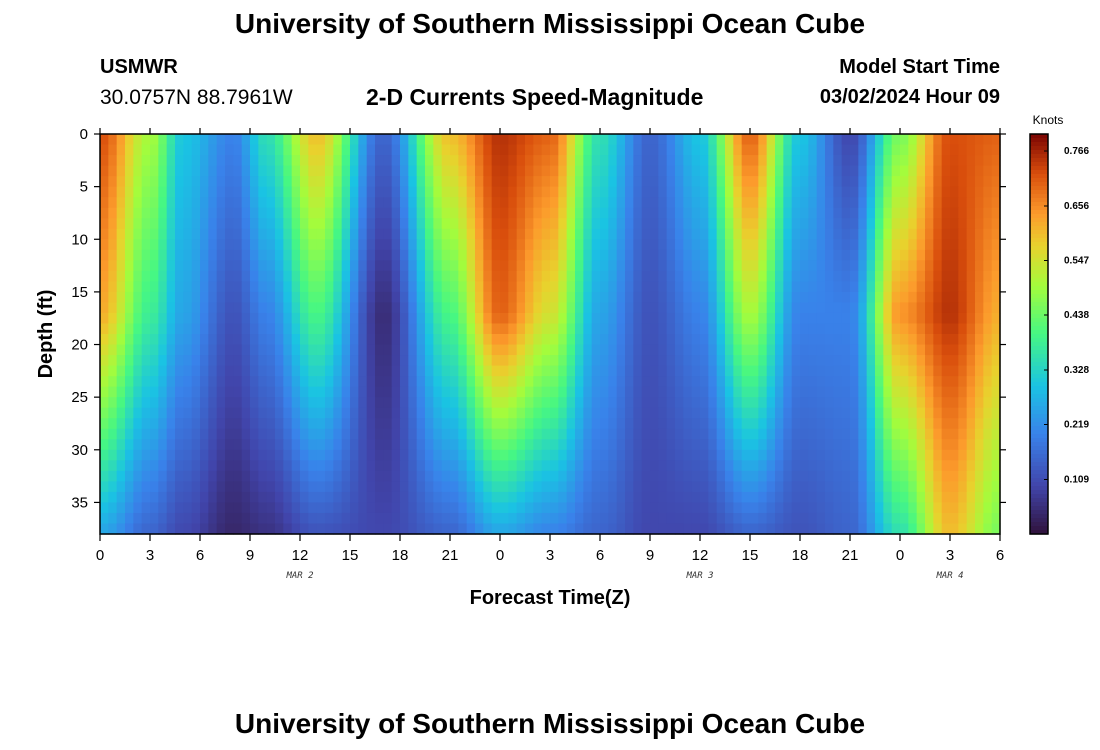  Describe the element at coordinates (1039, 216) in the screenshot. I see `colorbar-segment` at that location.